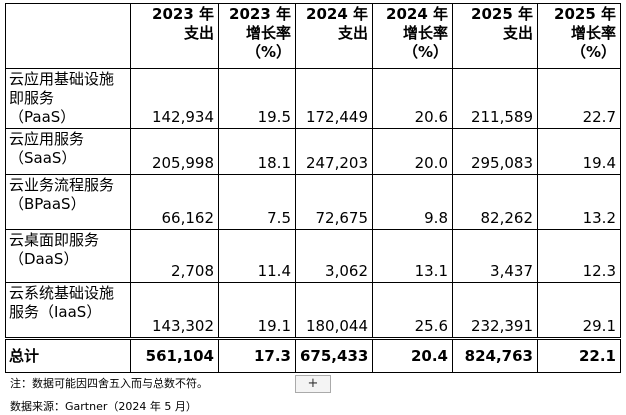 This screenshot has width=626, height=415. What do you see at coordinates (174, 151) in the screenshot?
I see `value-cell: 205,998` at bounding box center [174, 151].